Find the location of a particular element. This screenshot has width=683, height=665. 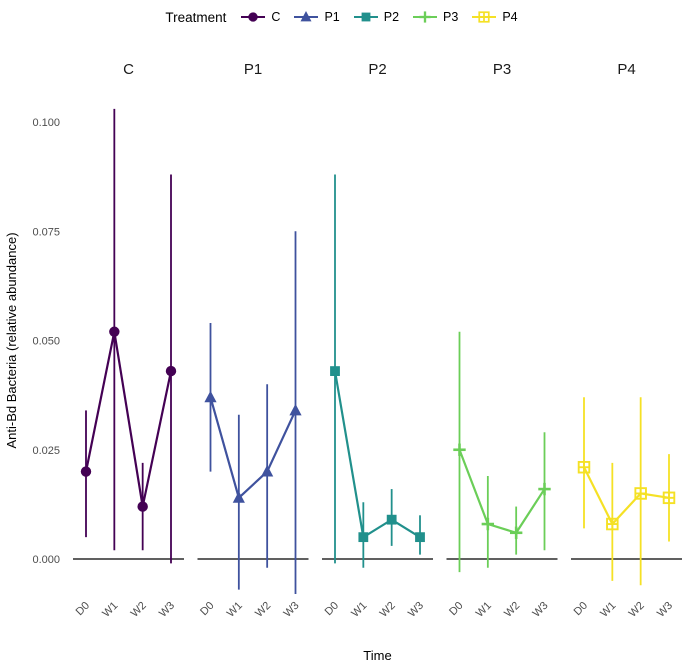

legend-items: C P1 P2 P3 P4 is located at coordinates (379, 17).